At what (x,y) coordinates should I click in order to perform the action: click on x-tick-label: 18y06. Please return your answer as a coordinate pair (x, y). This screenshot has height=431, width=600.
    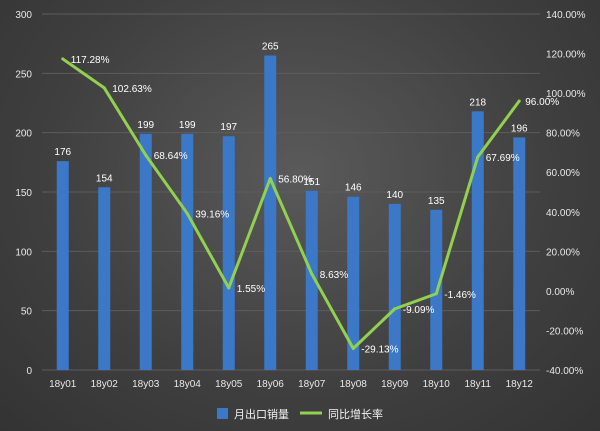
    Looking at the image, I should click on (271, 384).